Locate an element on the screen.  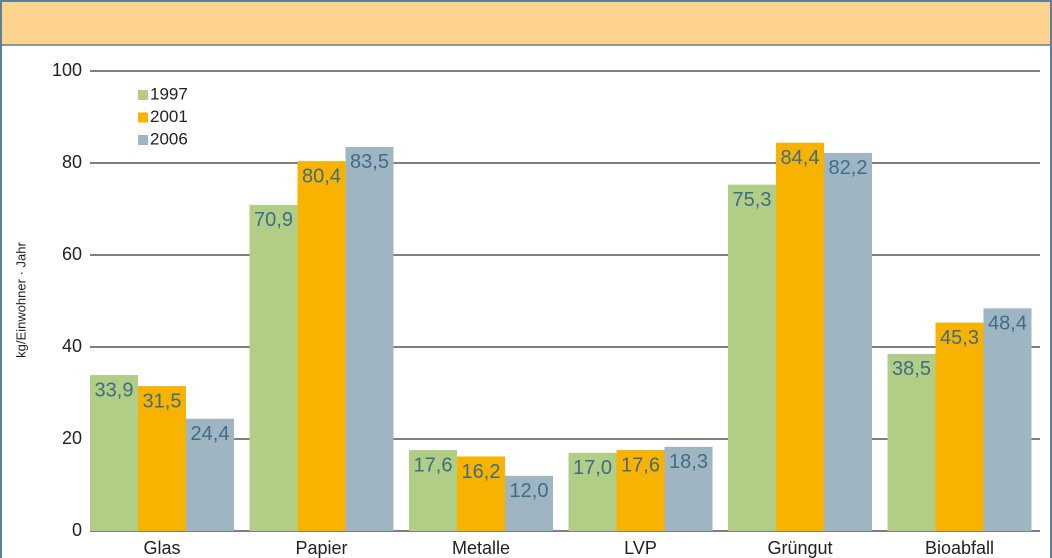
value-label: 17,0 is located at coordinates (592, 468).